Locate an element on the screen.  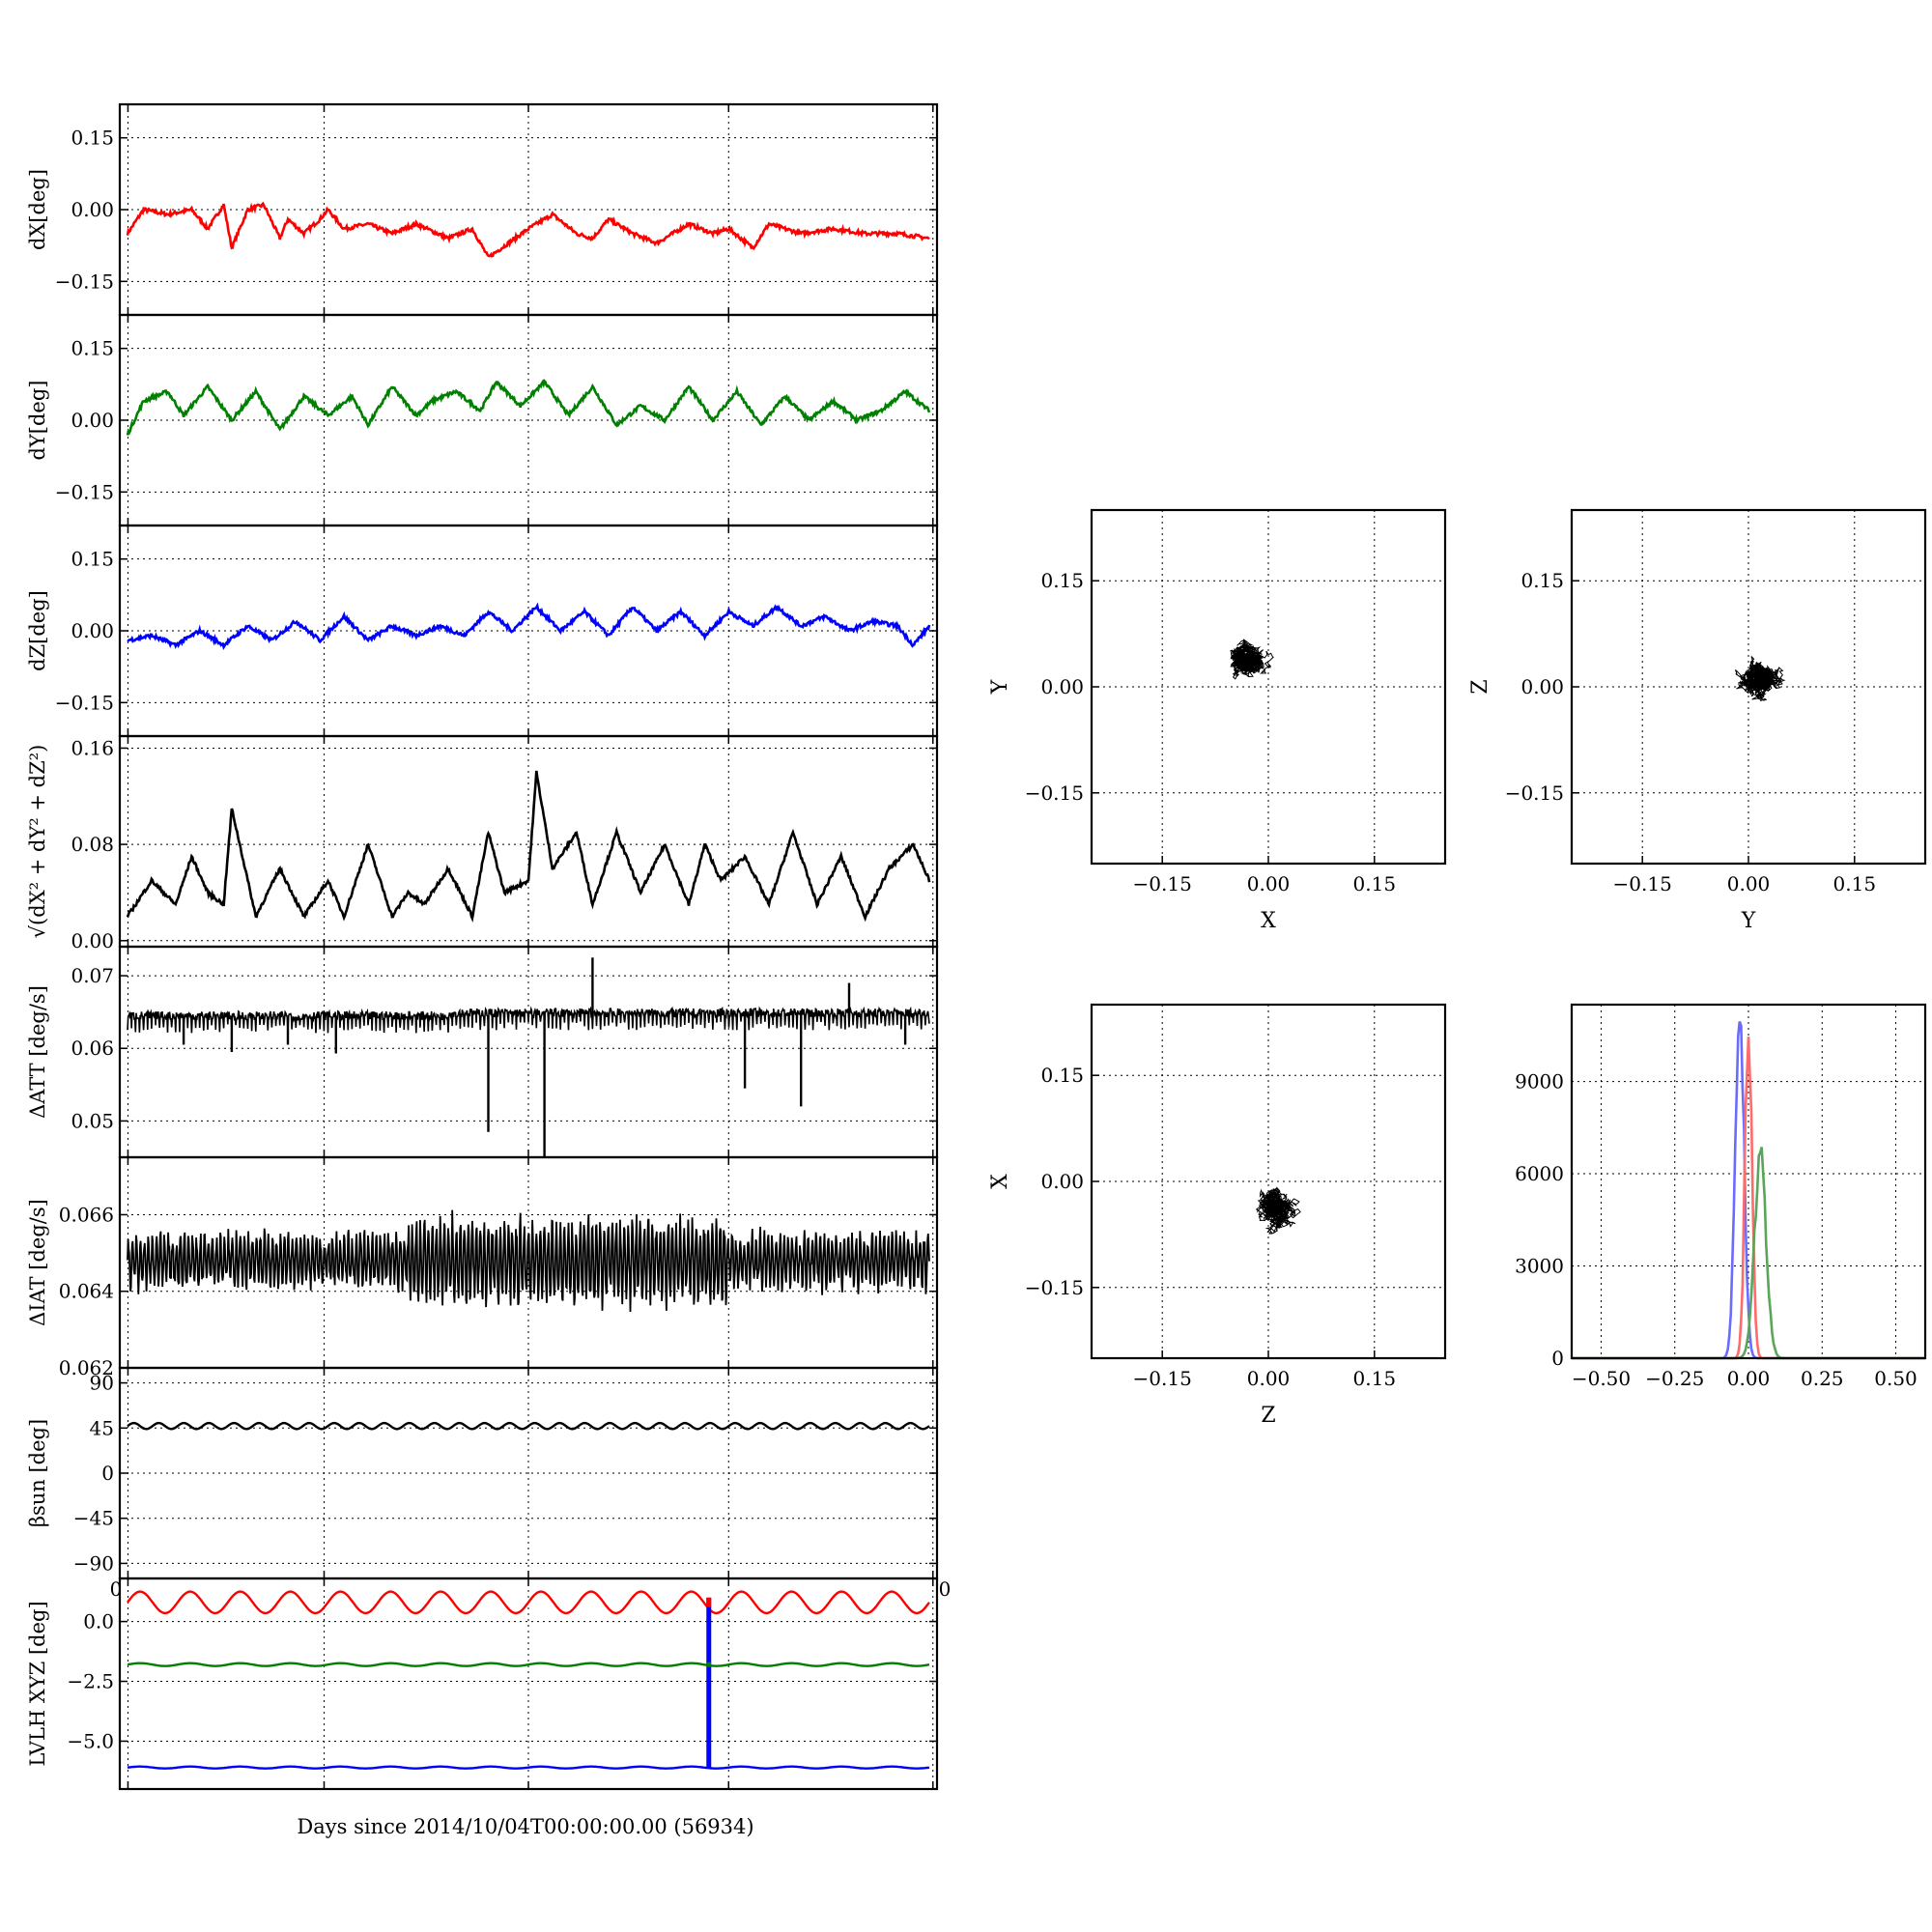
zx-trajectory is located at coordinates (1278, 1210).